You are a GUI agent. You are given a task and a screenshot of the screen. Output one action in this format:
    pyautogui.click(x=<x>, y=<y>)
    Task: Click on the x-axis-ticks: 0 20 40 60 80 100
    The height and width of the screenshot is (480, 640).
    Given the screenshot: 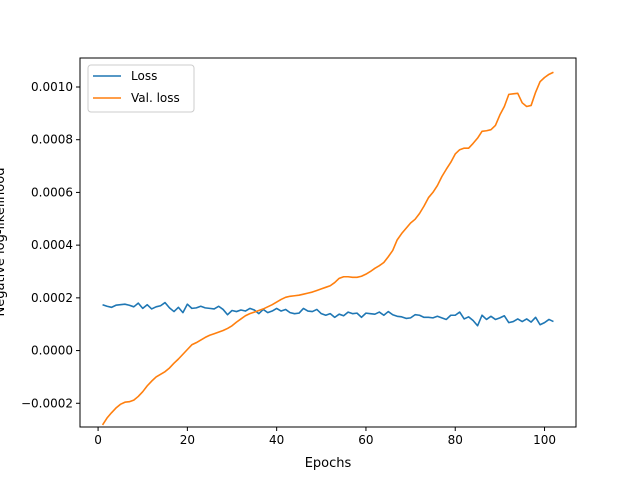 What is the action you would take?
    pyautogui.click(x=325, y=437)
    